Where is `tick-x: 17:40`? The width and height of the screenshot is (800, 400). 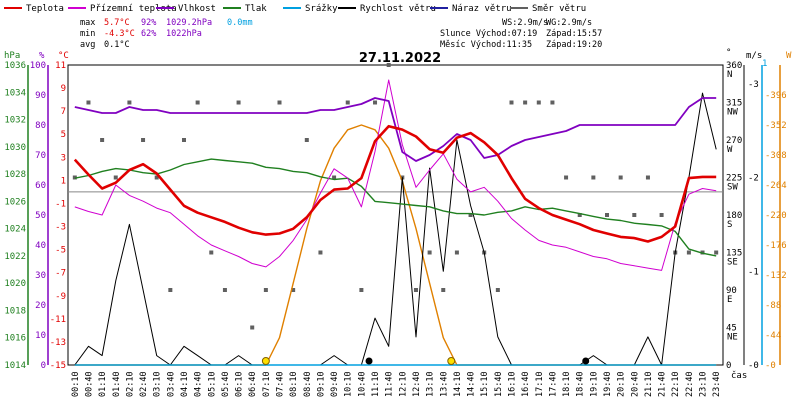 tick-x: 17:40 is located at coordinates (553, 384).